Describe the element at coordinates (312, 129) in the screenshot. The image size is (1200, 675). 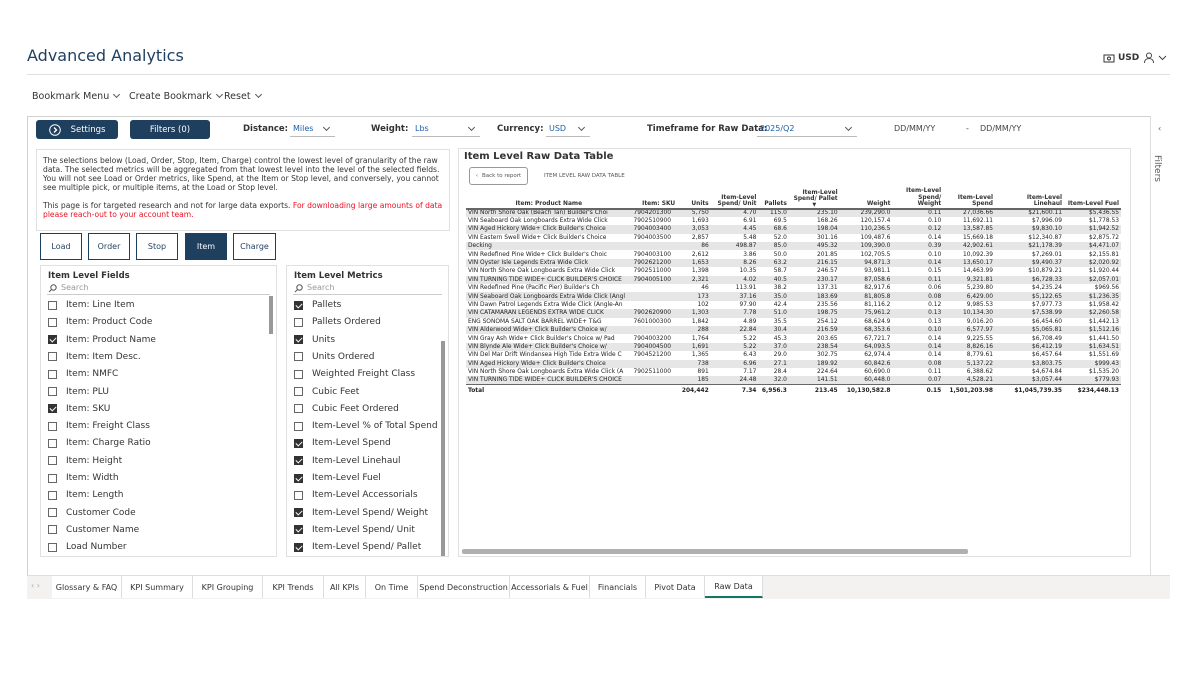
I see `dropdown: Miles` at that location.